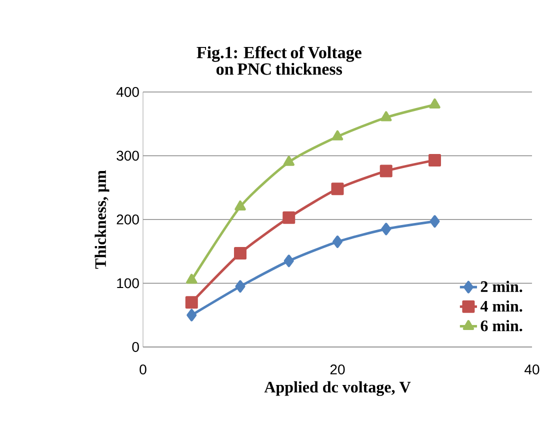 The width and height of the screenshot is (549, 436). Describe the element at coordinates (279, 60) in the screenshot. I see `chart-title: Fig.1: Effect of Voltage on PNC thickness` at that location.